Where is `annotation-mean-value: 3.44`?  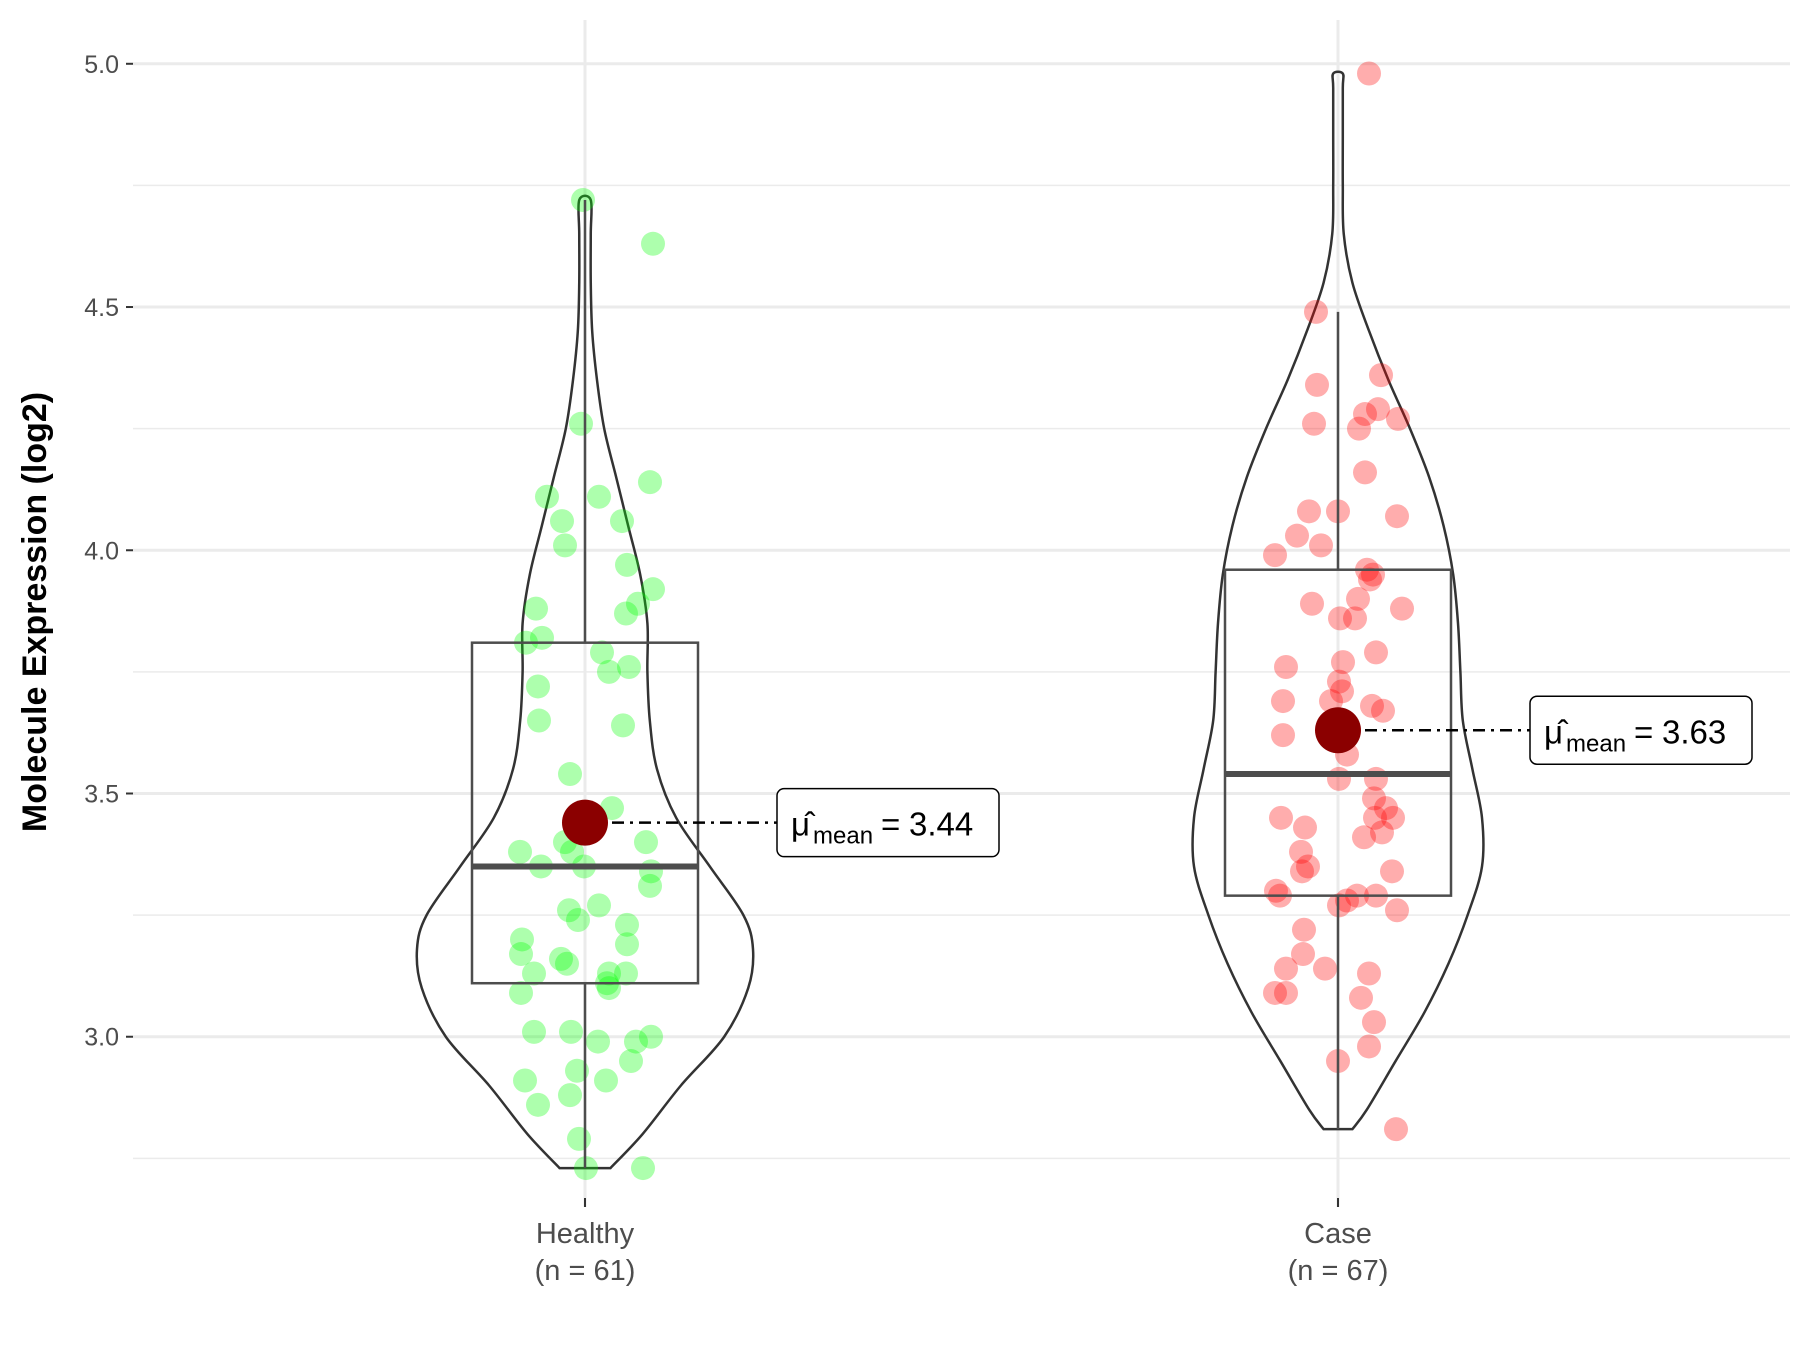 annotation-mean-value: 3.44 is located at coordinates (941, 824).